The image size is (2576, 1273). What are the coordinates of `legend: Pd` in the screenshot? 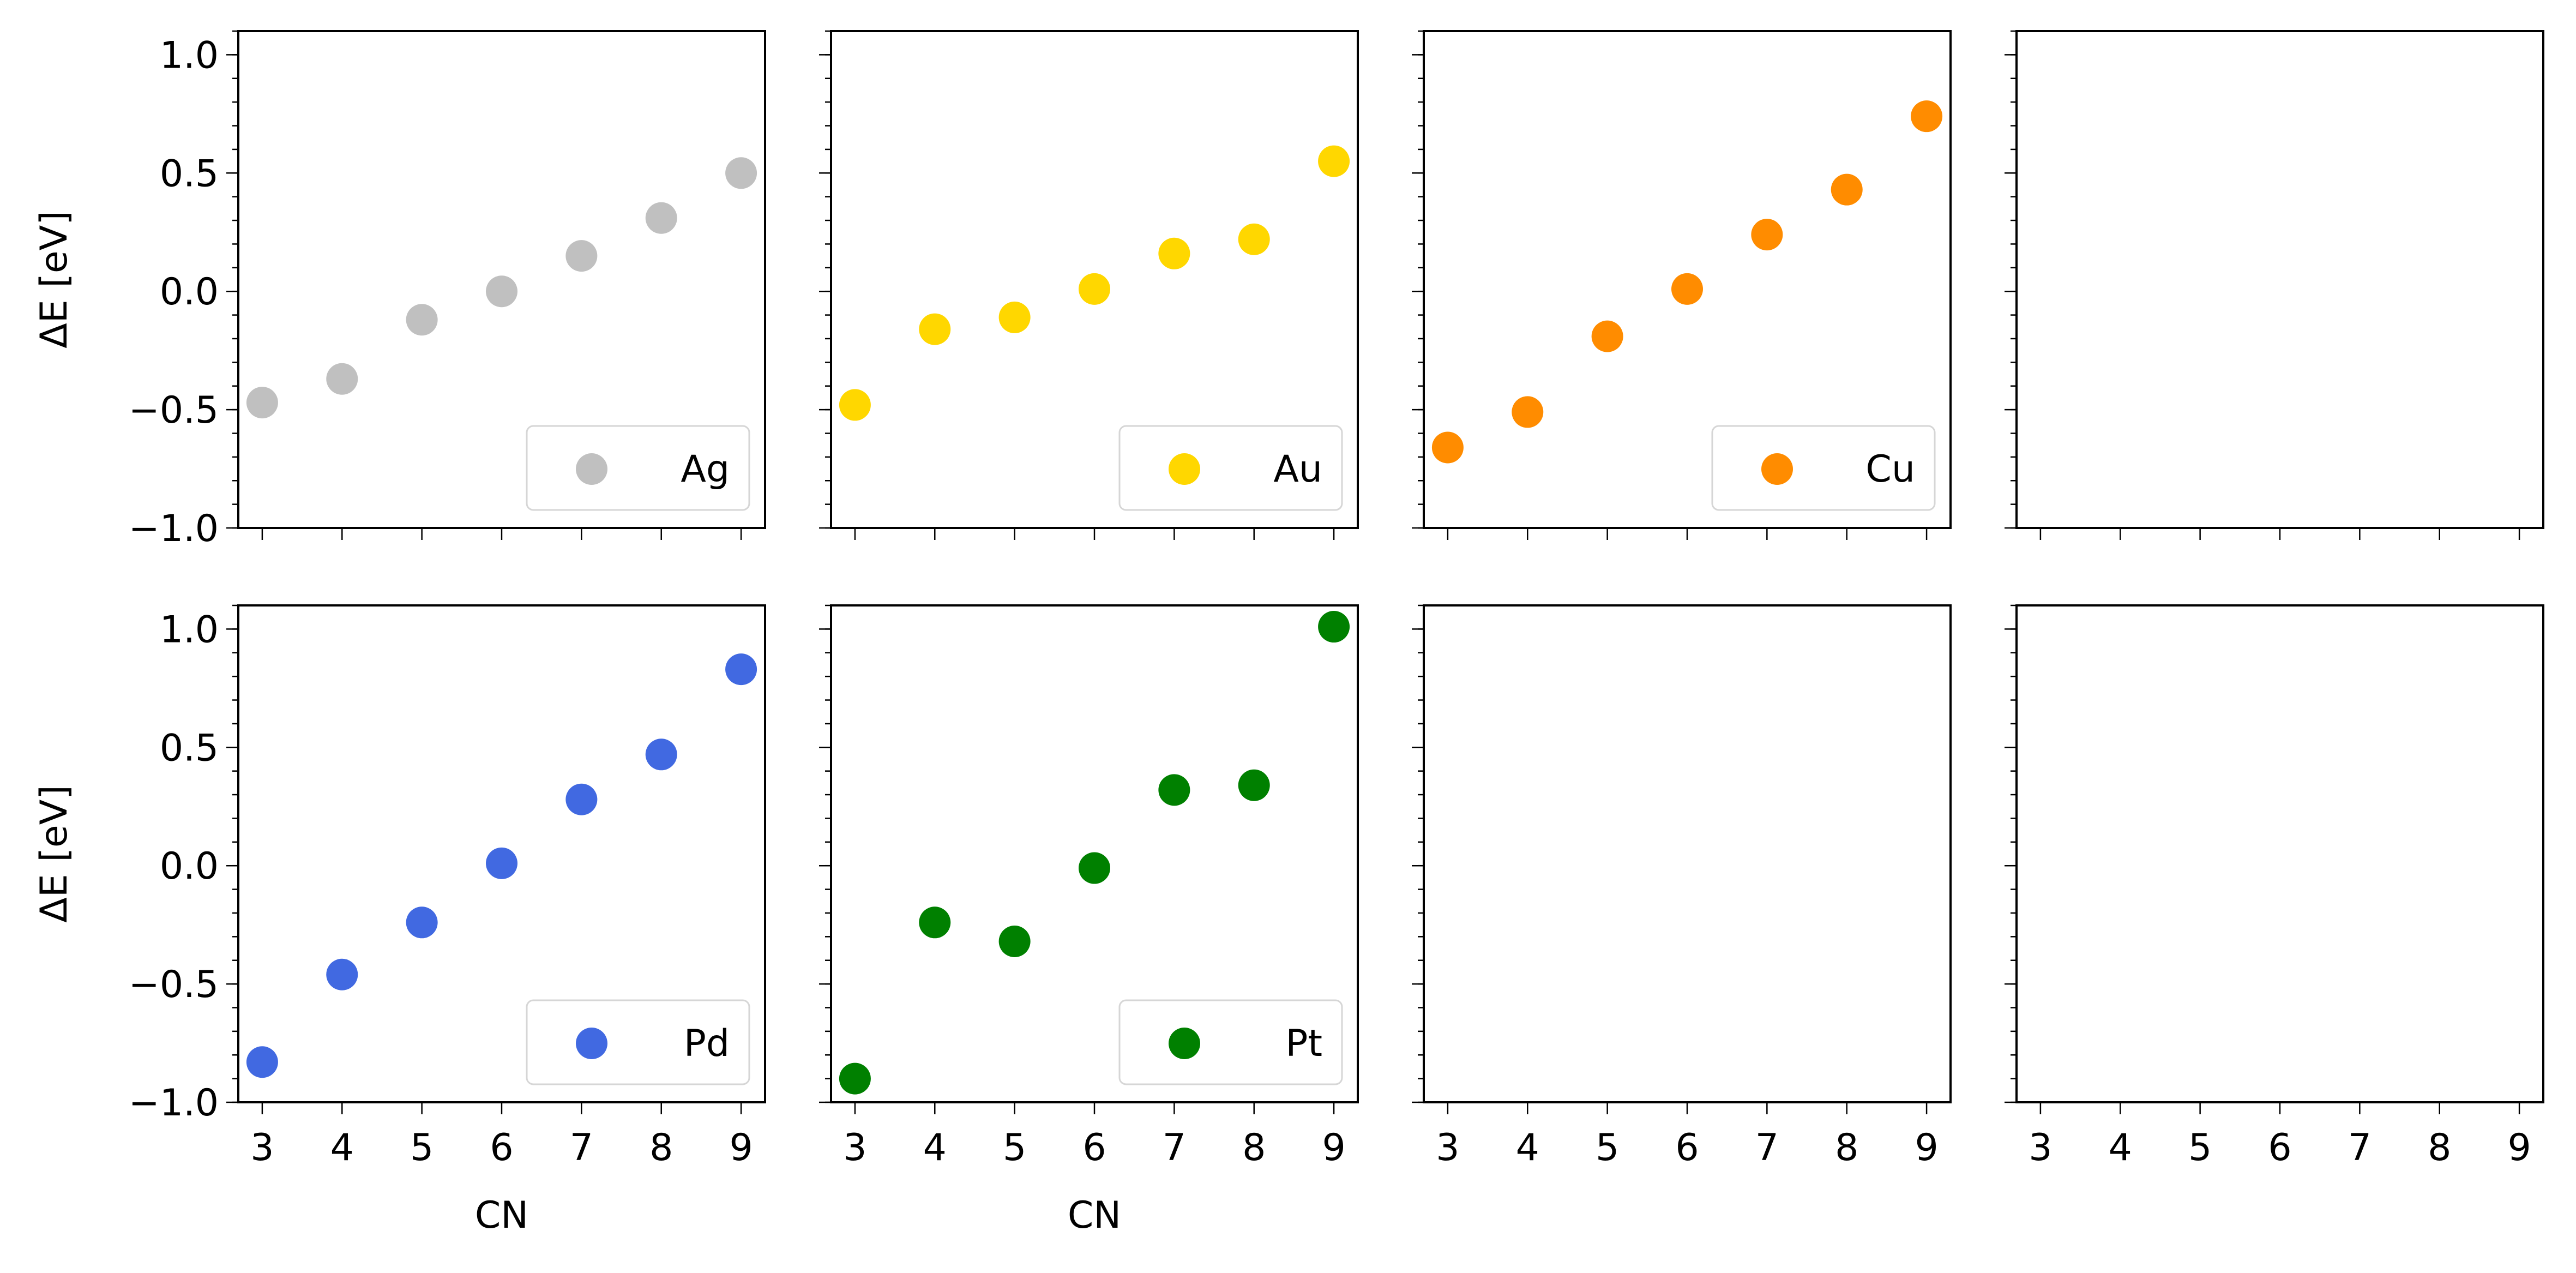 It's located at (638, 1042).